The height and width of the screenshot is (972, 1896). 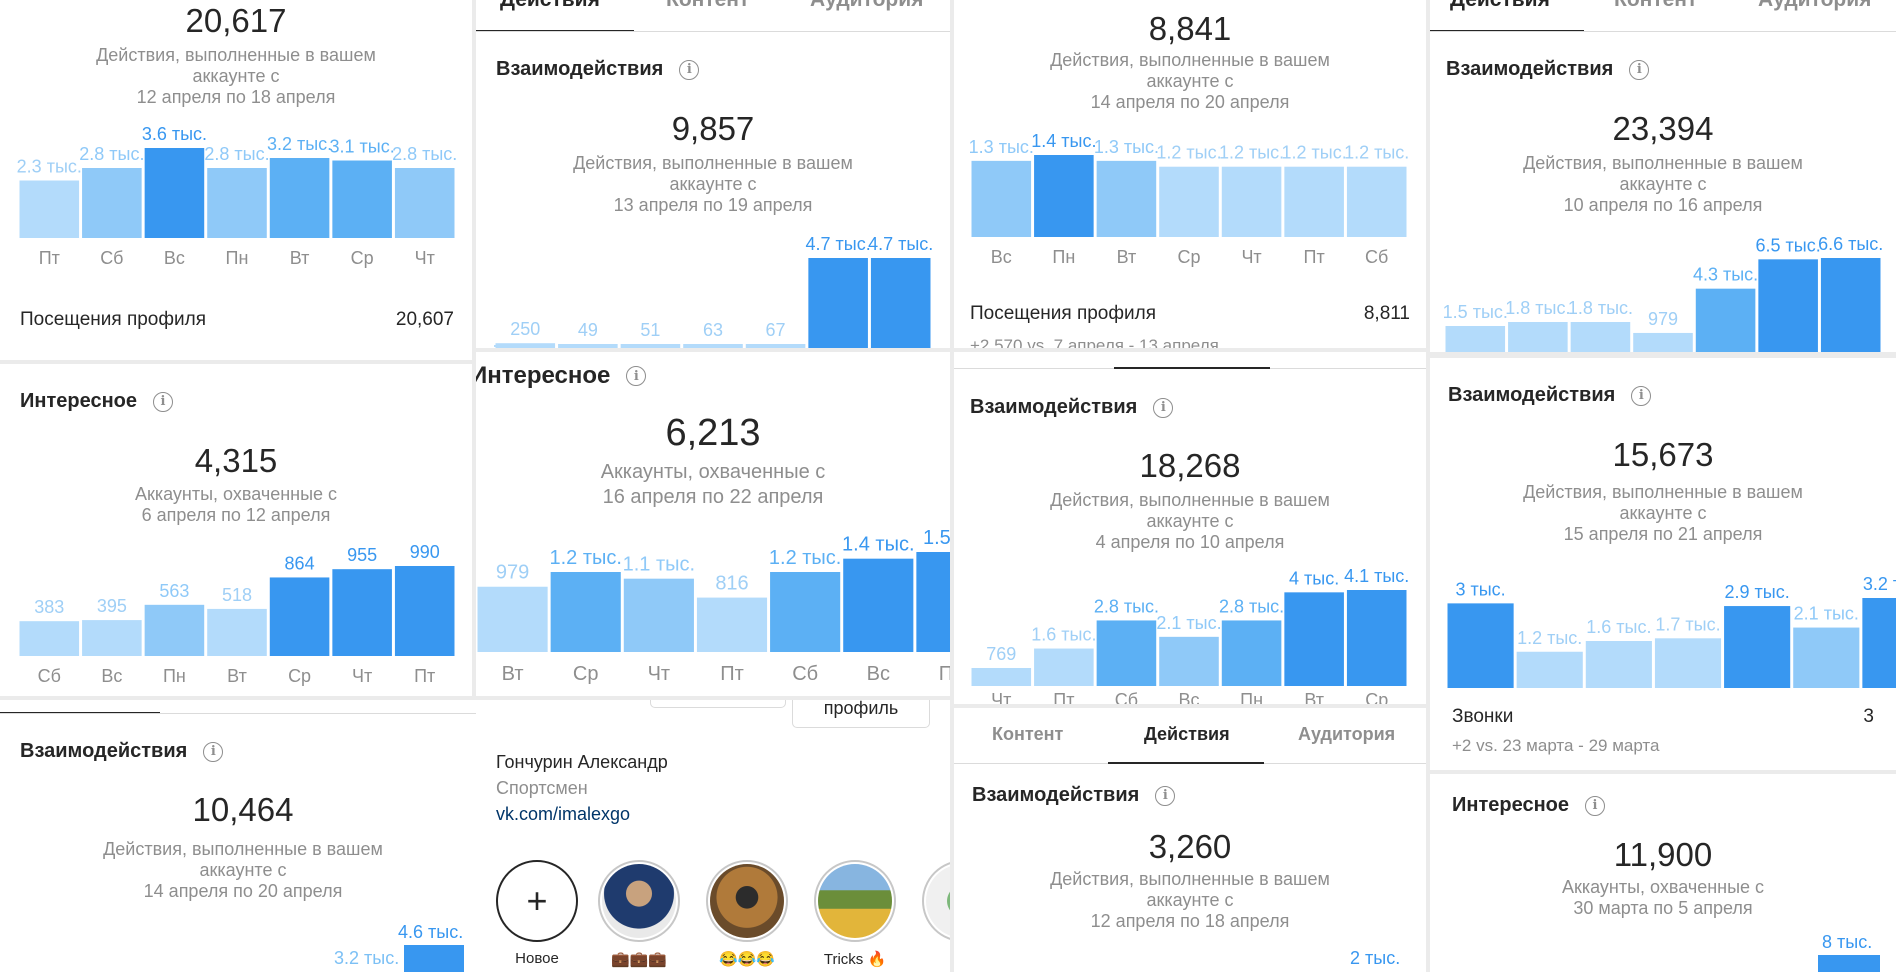 I want to click on bar-value-label: 955, so click(x=362, y=555).